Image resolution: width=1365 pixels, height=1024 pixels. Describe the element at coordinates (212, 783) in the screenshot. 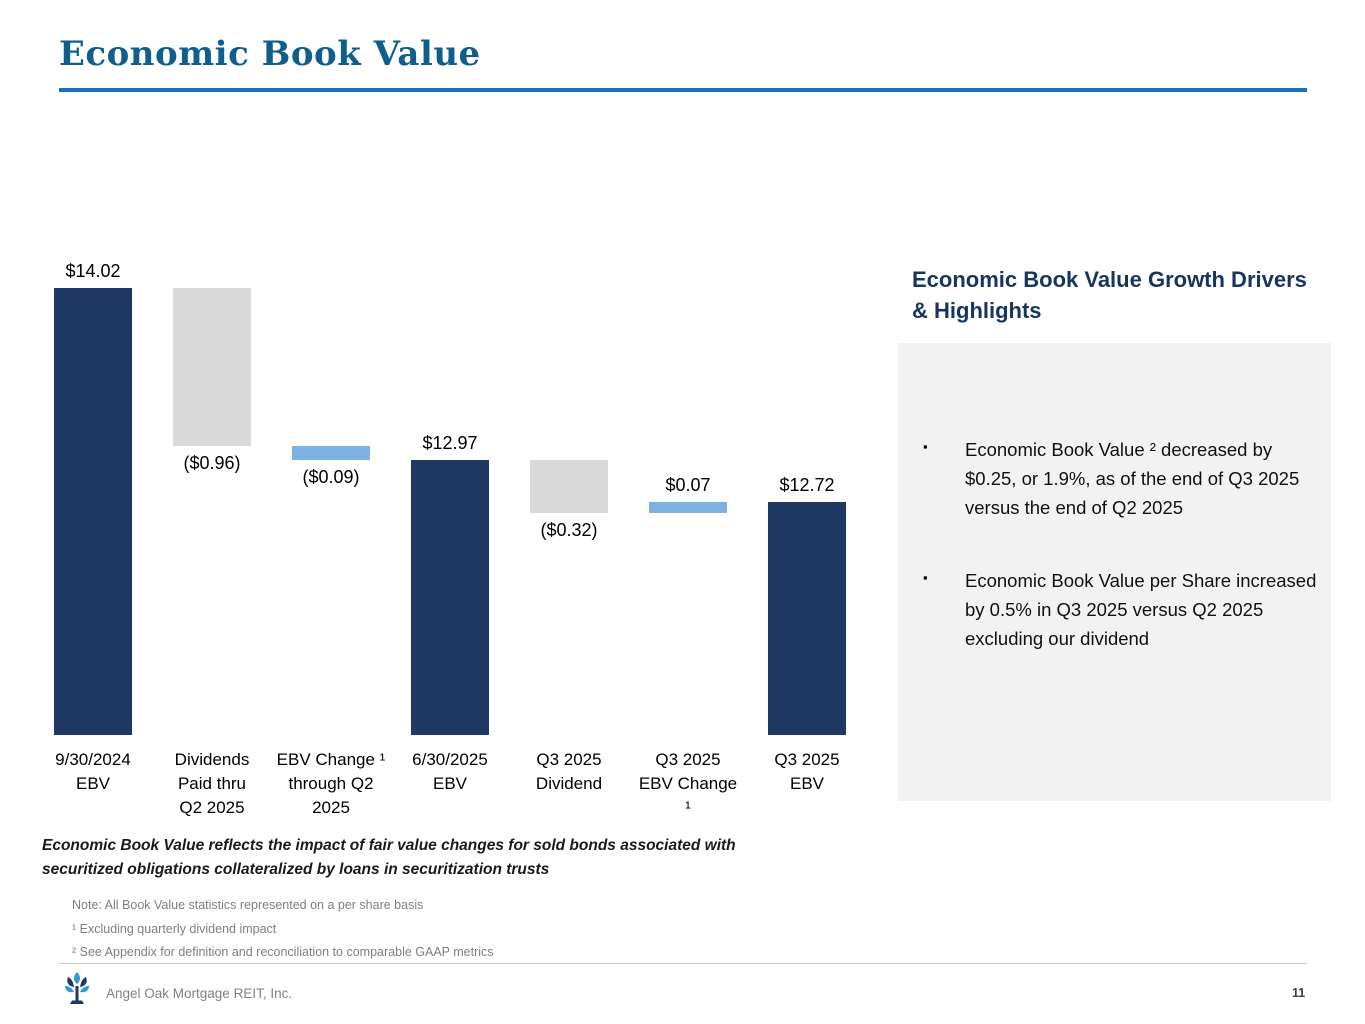

I see `category-label: Dividends Paid thru Q2 2025` at that location.